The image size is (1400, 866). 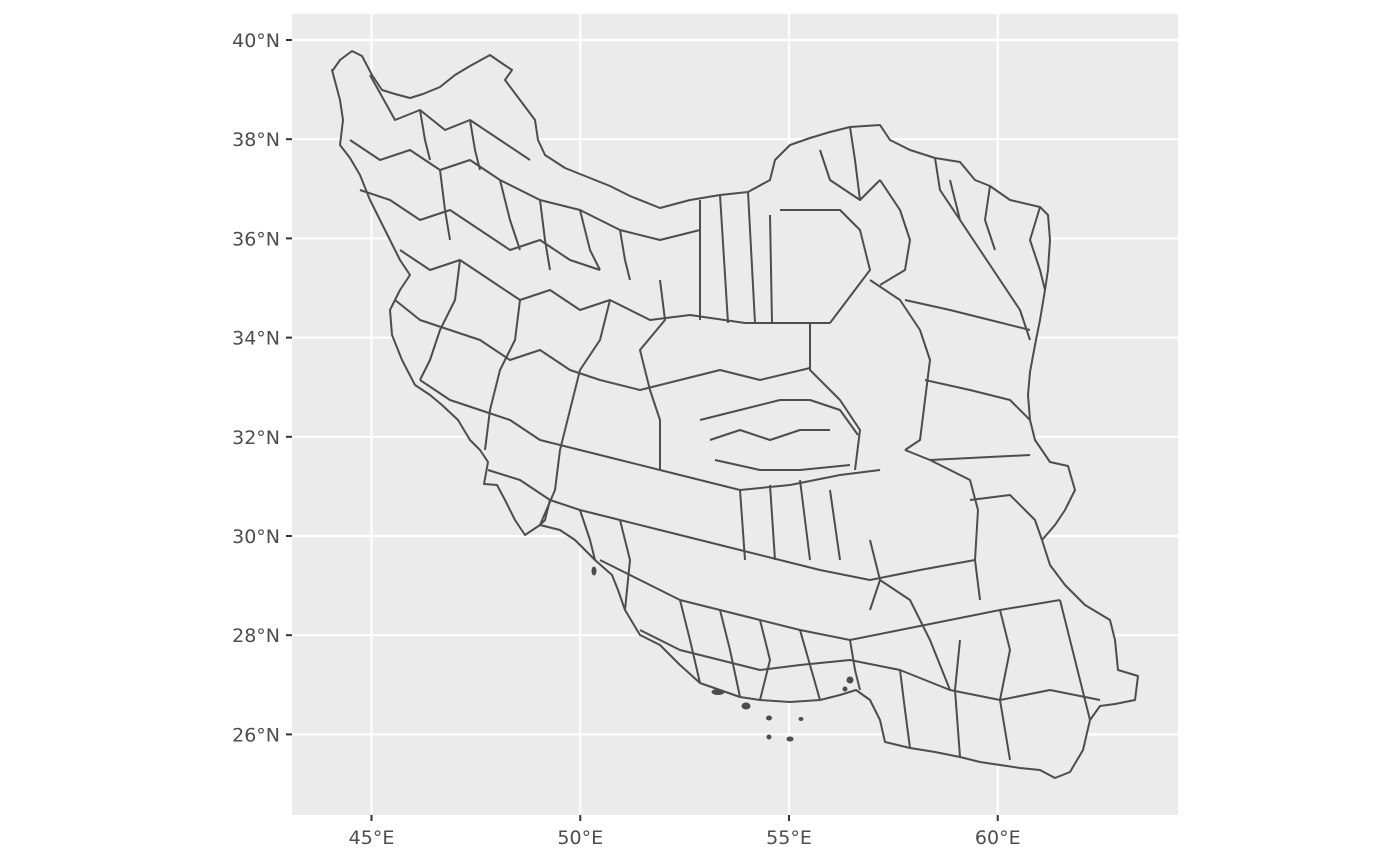 What do you see at coordinates (580, 838) in the screenshot?
I see `x-tick-label: 50°E` at bounding box center [580, 838].